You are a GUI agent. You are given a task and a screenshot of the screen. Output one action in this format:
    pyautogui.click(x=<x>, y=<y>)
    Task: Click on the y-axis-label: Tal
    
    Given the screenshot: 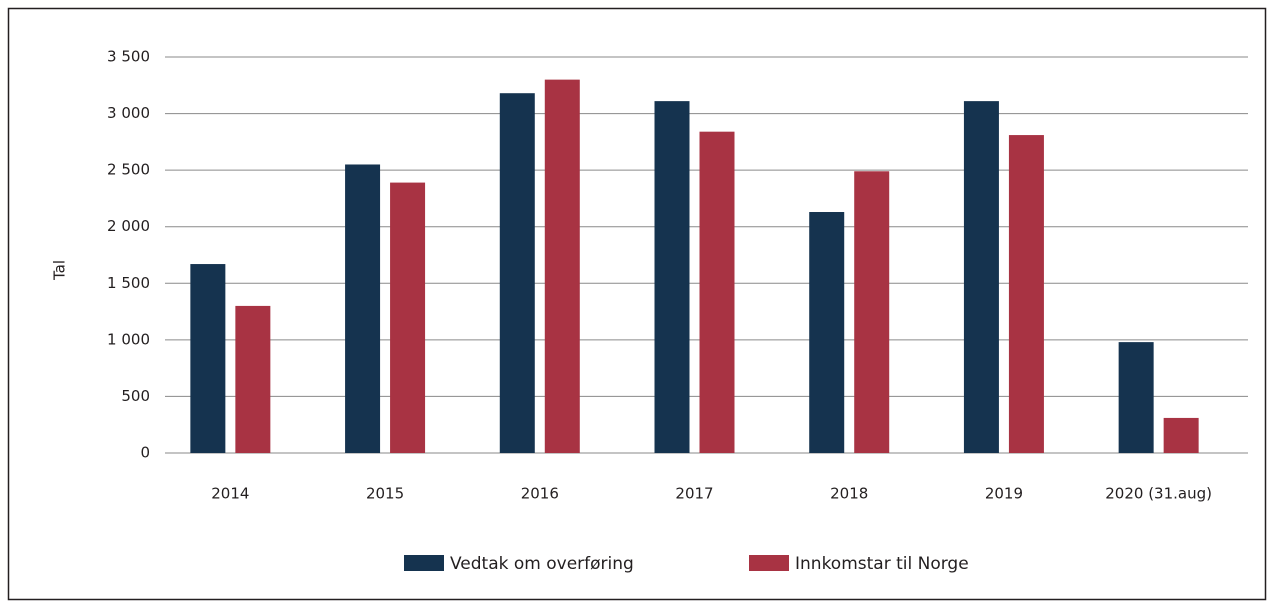 What is the action you would take?
    pyautogui.click(x=60, y=270)
    